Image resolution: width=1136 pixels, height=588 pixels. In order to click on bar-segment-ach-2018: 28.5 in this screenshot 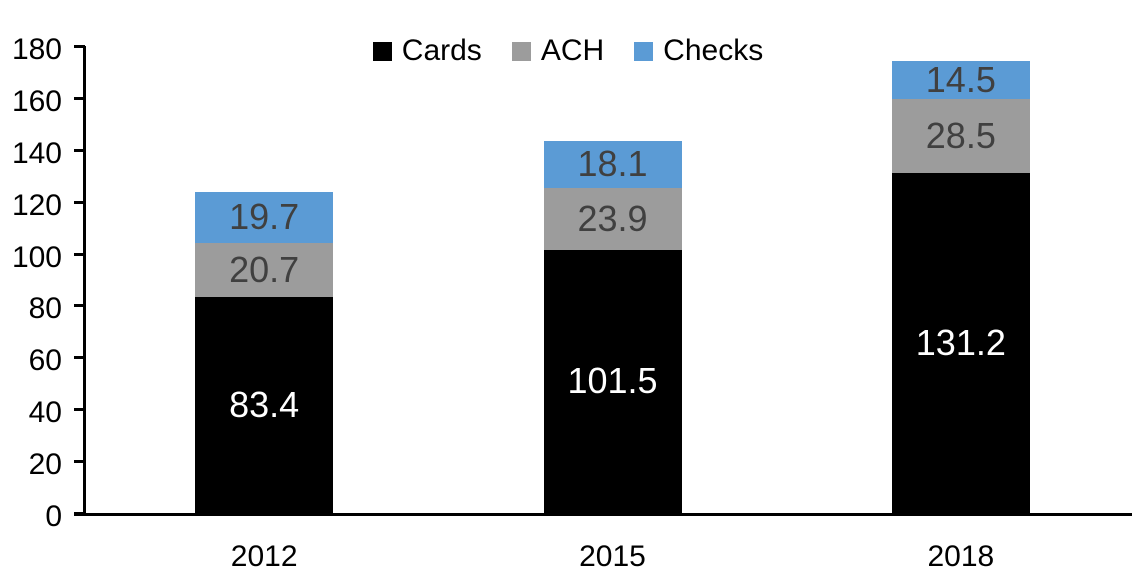, I will do `click(960, 135)`.